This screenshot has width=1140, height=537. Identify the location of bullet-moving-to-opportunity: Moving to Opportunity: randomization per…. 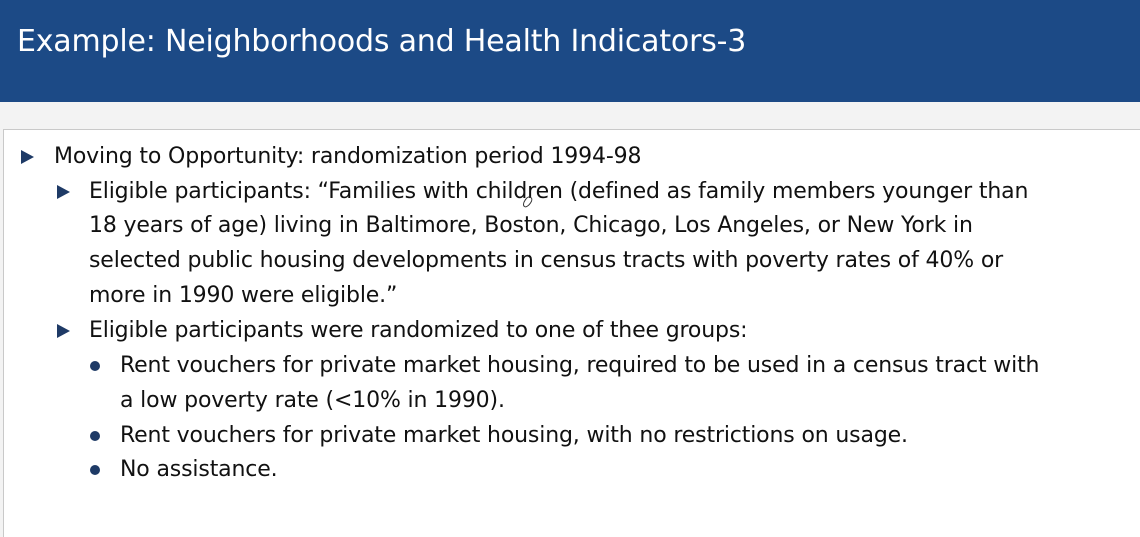
(348, 156).